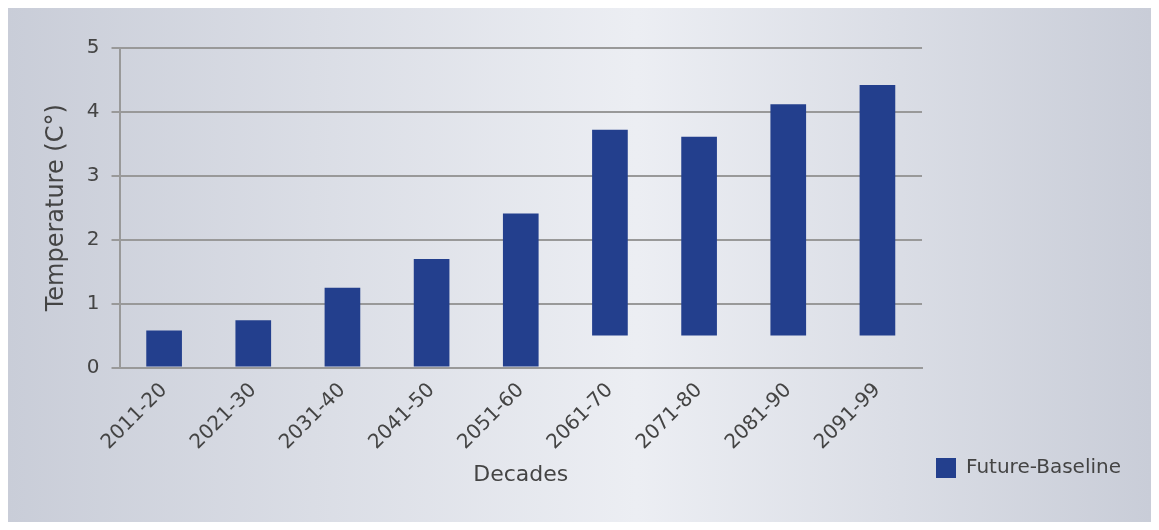 The width and height of the screenshot is (1159, 530). I want to click on y-tick-label: 3, so click(93, 174).